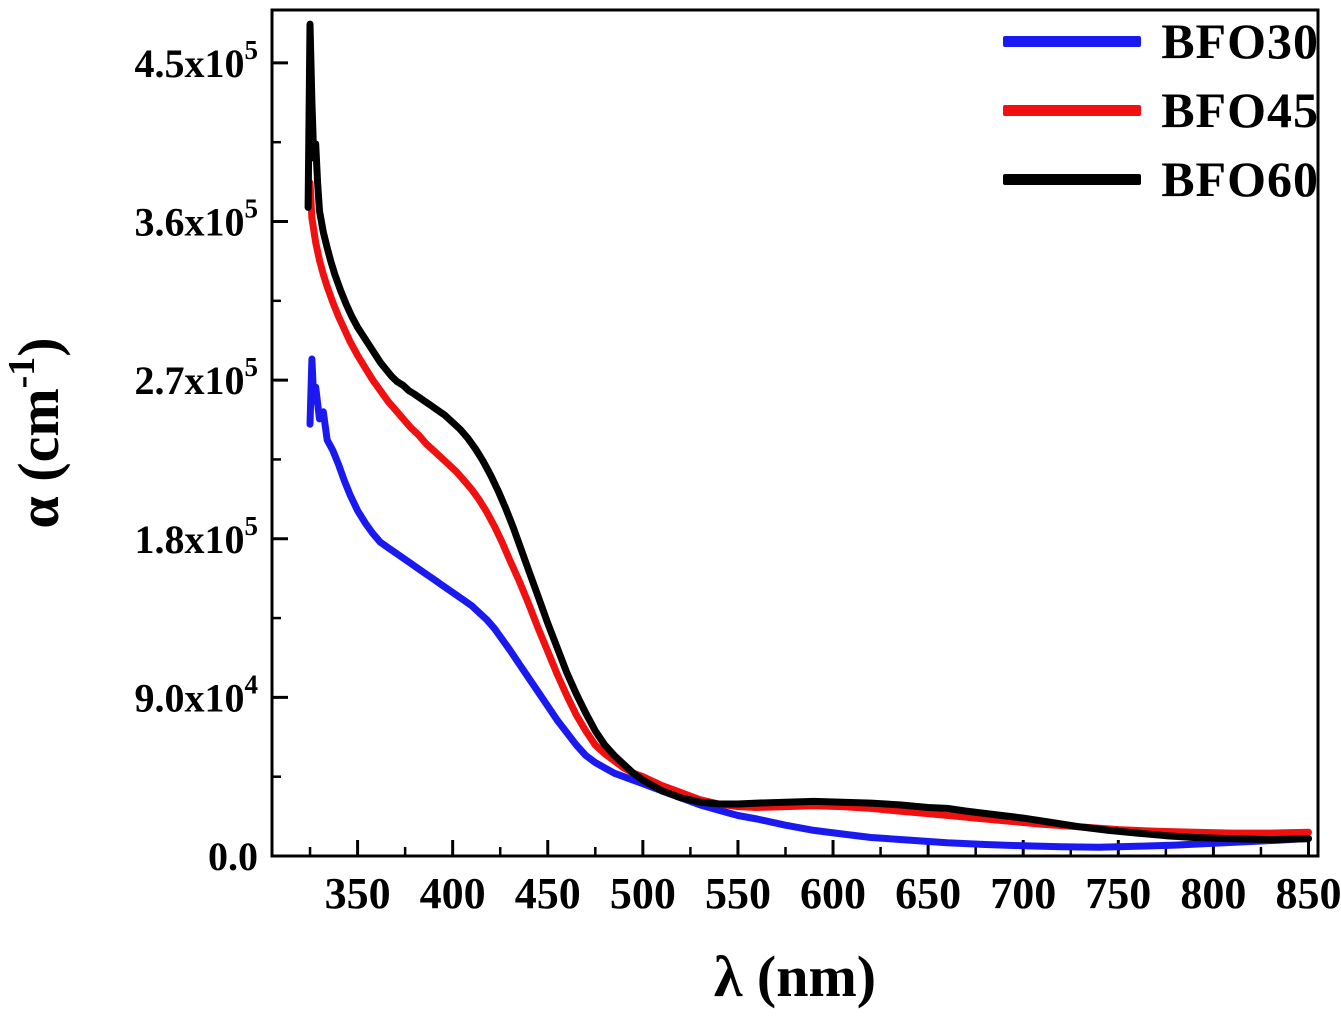 The image size is (1341, 1024). I want to click on x-tick-label: 800, so click(1213, 893).